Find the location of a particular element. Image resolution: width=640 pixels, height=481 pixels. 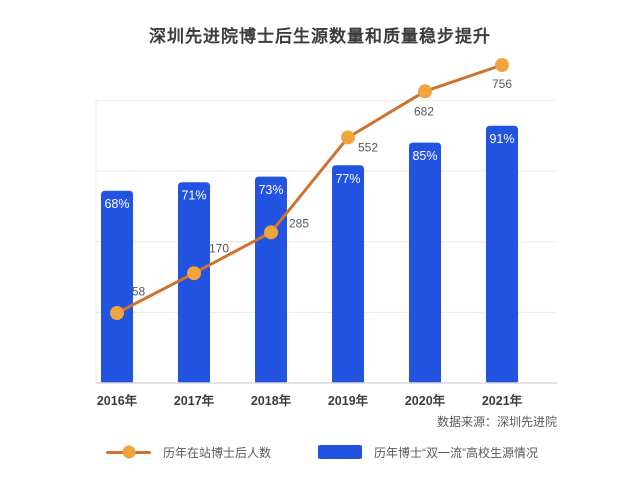

point-value-label: 552 is located at coordinates (368, 147).